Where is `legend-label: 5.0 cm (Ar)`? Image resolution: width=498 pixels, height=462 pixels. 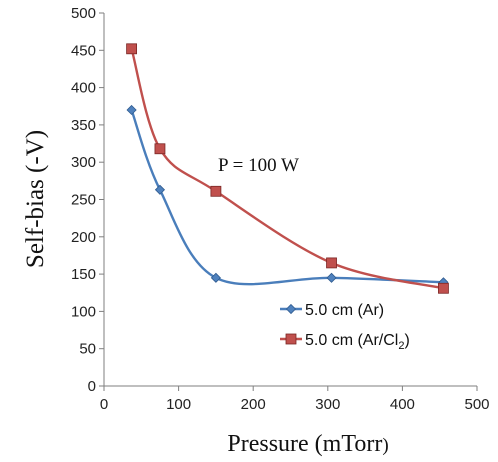 legend-label: 5.0 cm (Ar) is located at coordinates (344, 310).